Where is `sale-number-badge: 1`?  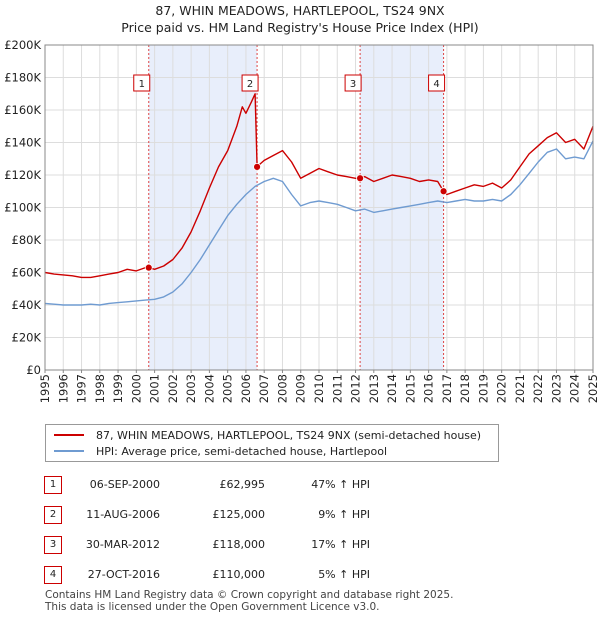
sale-number-badge: 1 is located at coordinates (53, 485).